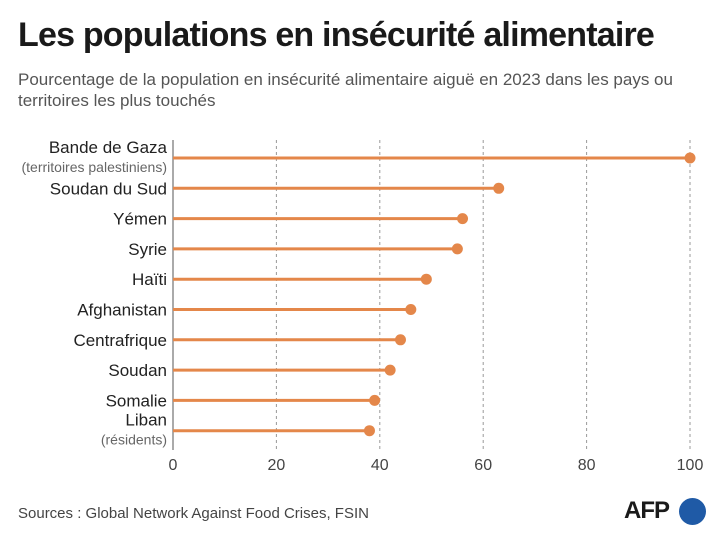 Image resolution: width=719 pixels, height=536 pixels. What do you see at coordinates (647, 510) in the screenshot?
I see `afp-logo-text: AFP` at bounding box center [647, 510].